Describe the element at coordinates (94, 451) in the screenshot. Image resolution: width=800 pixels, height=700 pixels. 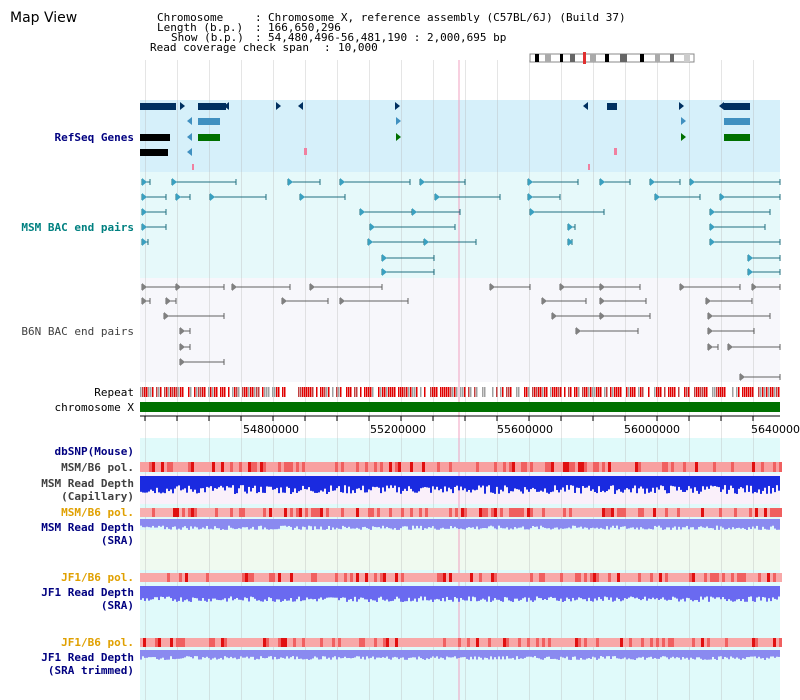
I see `dbsnp-label: dbSNP(Mouse)` at that location.